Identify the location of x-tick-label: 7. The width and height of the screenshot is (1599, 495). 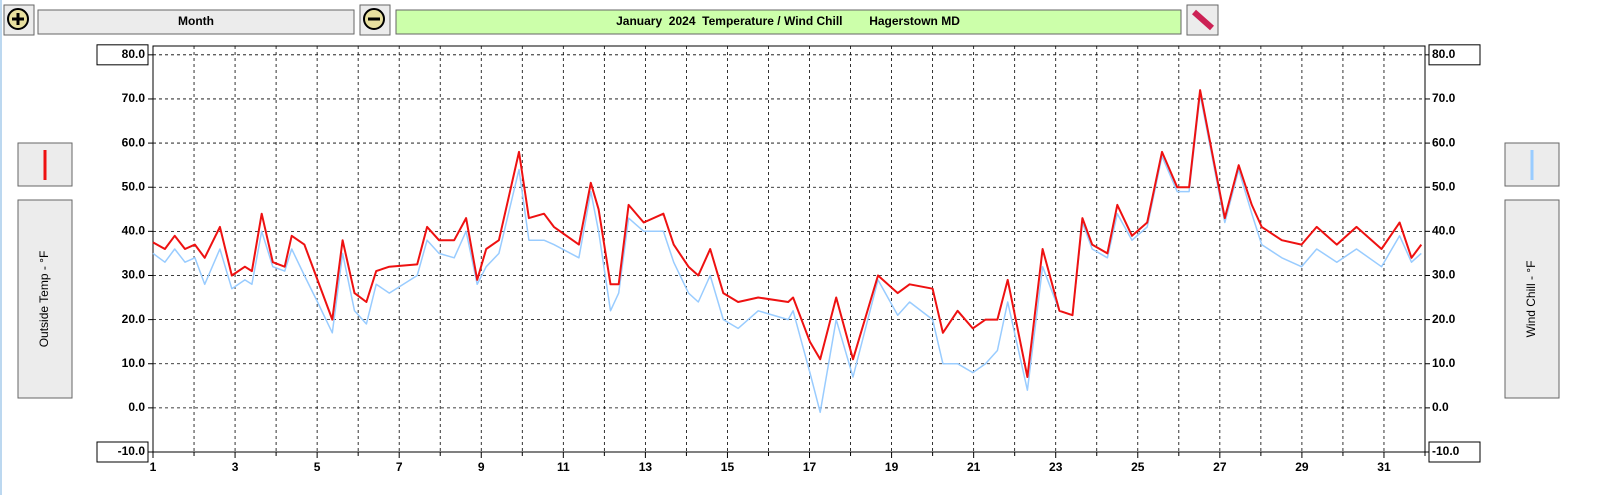
(399, 467).